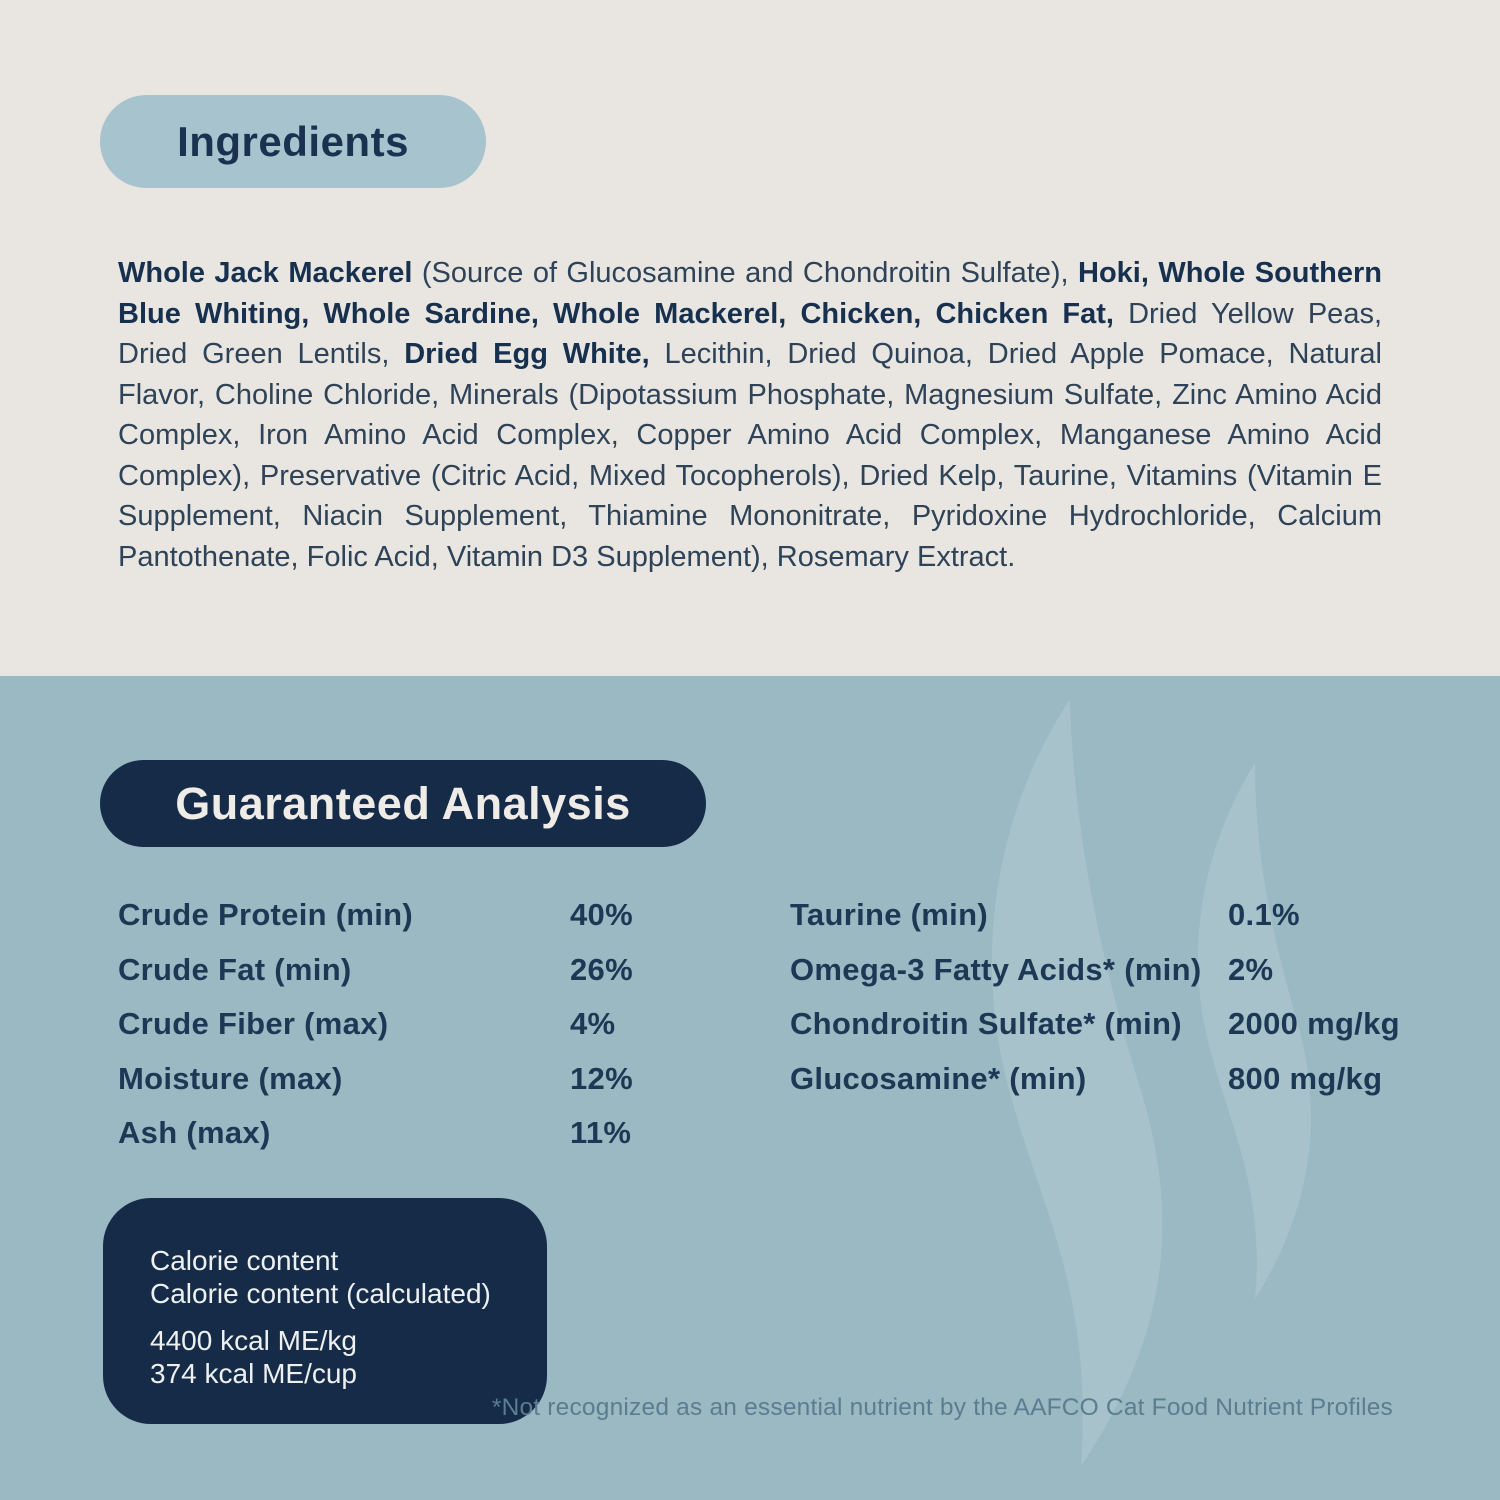  What do you see at coordinates (398, 1079) in the screenshot?
I see `analysis-row: Moisture (max) 12%` at bounding box center [398, 1079].